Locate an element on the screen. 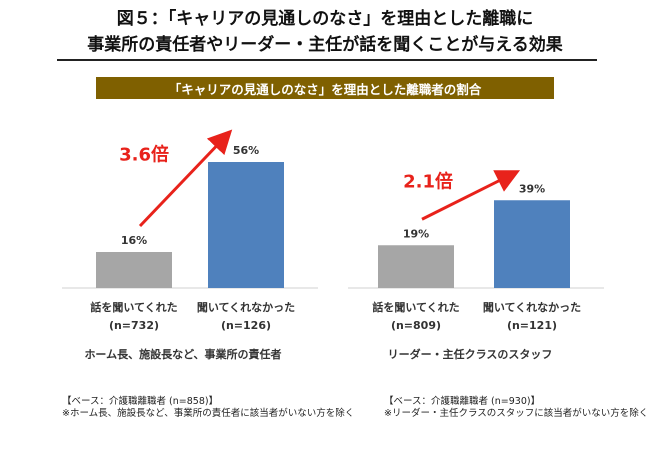 This screenshot has height=450, width=650. sample-size-label: (n=126) is located at coordinates (246, 325).